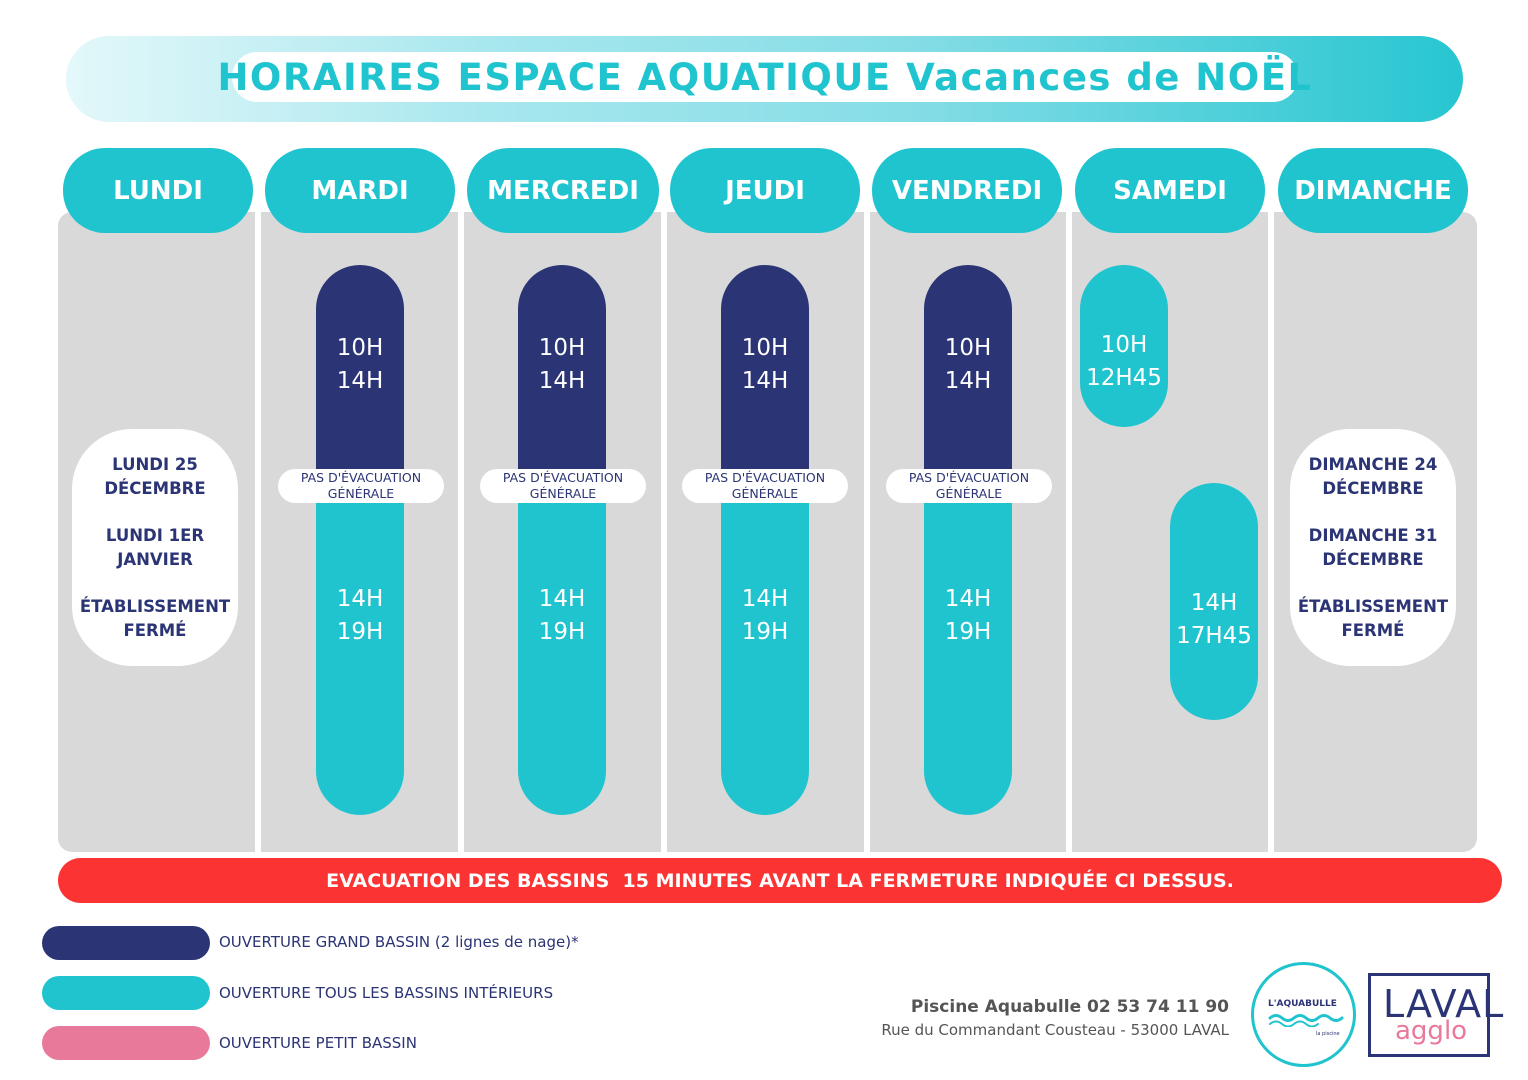  I want to click on legend-swatch-petit-bassin, so click(126, 1043).